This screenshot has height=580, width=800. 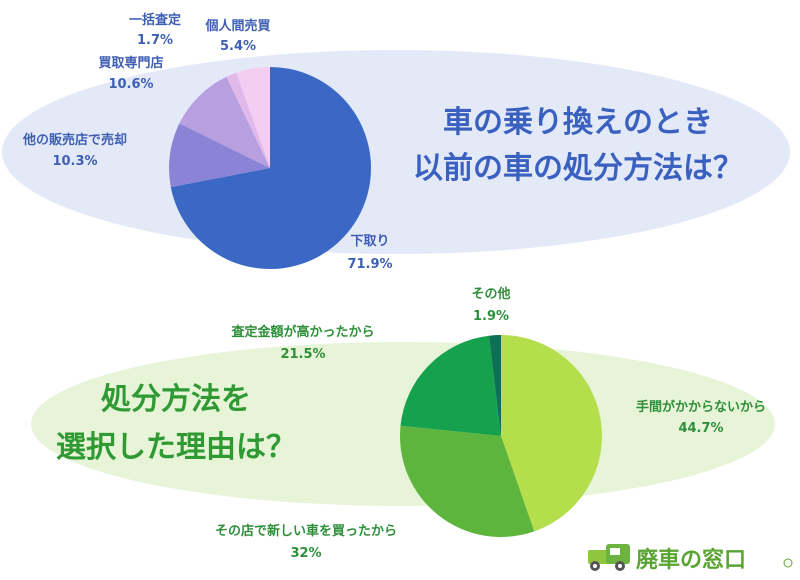 I want to click on registered-mark-icon, so click(x=788, y=563).